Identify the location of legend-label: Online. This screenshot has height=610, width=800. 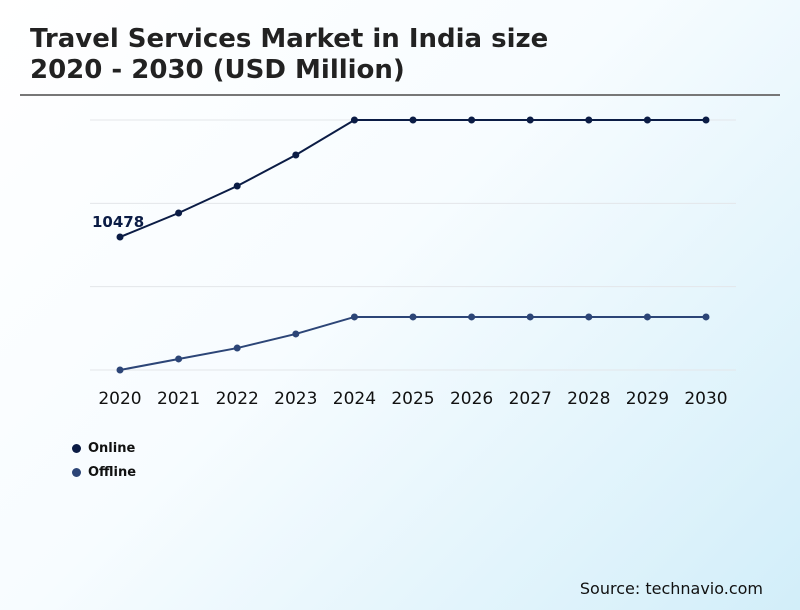
(112, 448).